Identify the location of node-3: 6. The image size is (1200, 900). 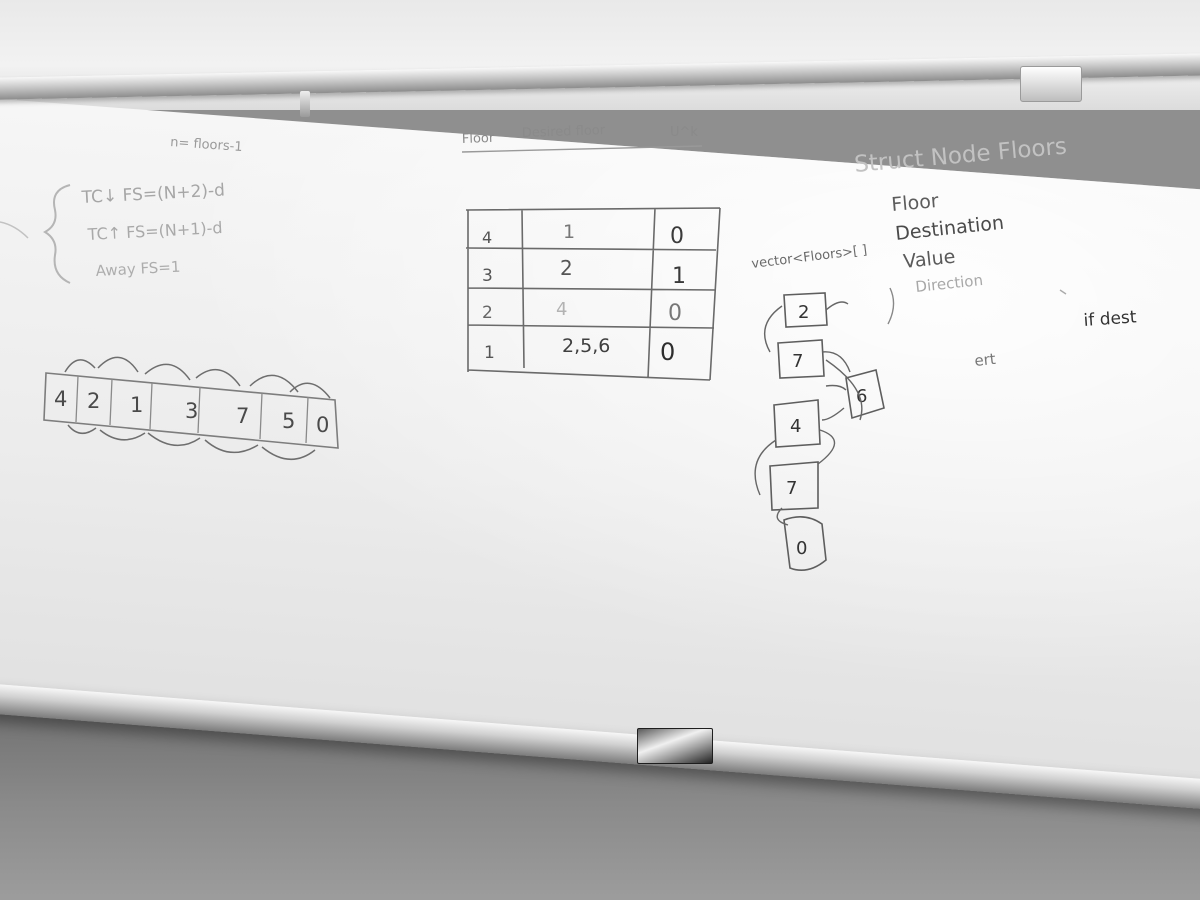
(861, 396).